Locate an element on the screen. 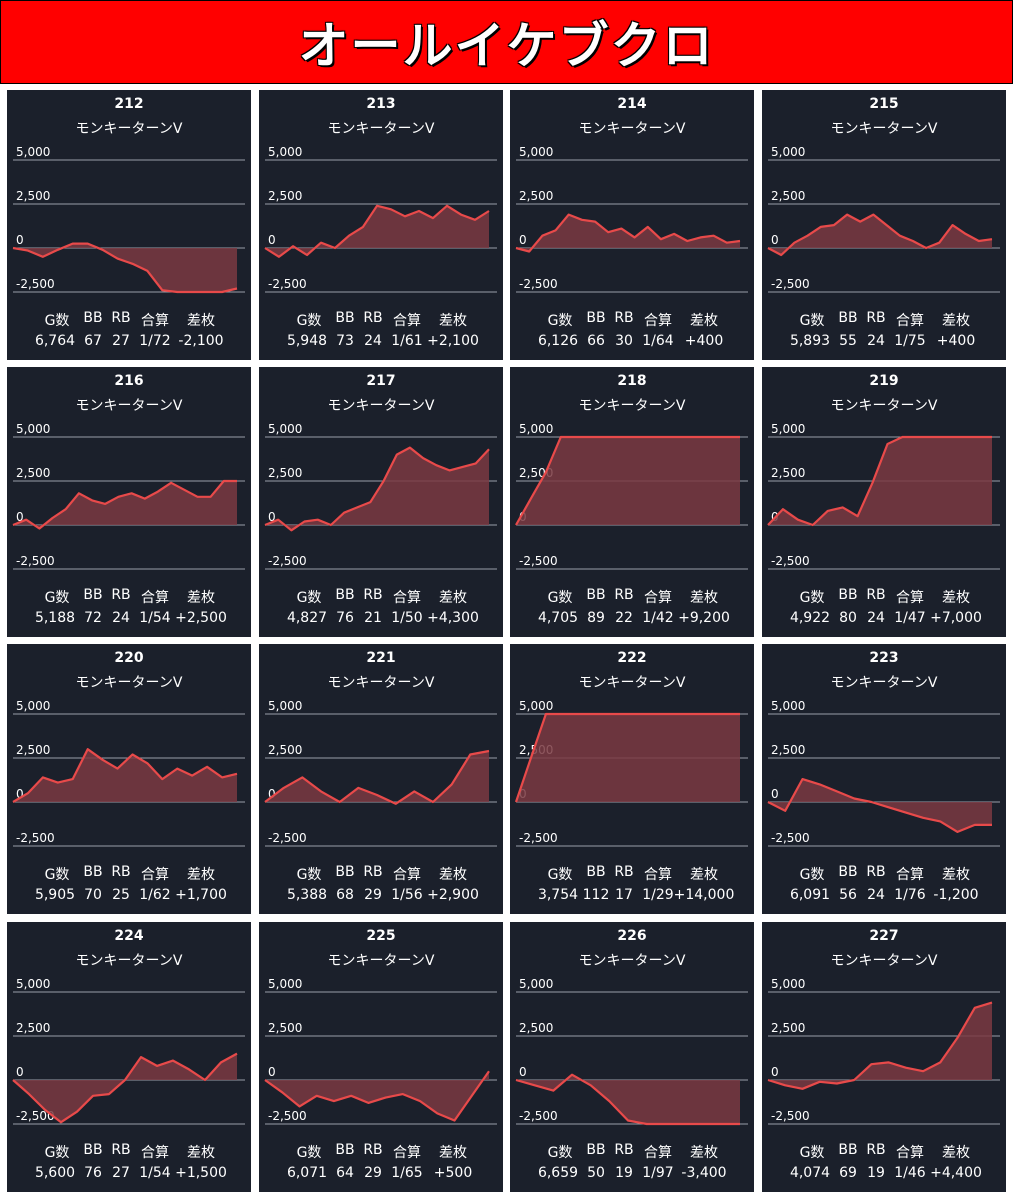 The width and height of the screenshot is (1013, 1200). stat-value-bb: 50 is located at coordinates (596, 1173).